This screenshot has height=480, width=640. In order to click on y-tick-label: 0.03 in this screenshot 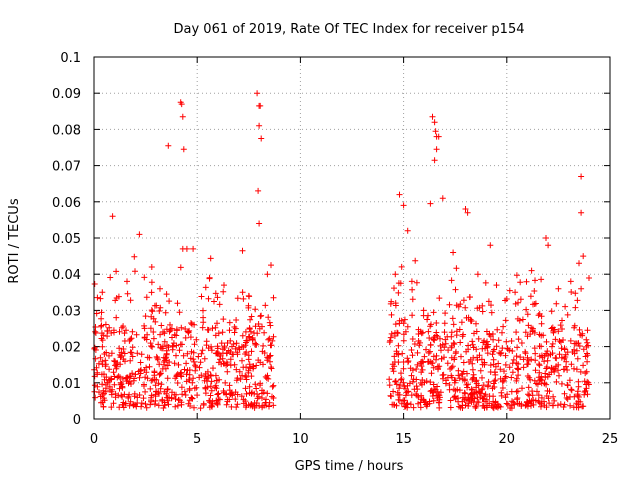, I will do `click(66, 311)`.